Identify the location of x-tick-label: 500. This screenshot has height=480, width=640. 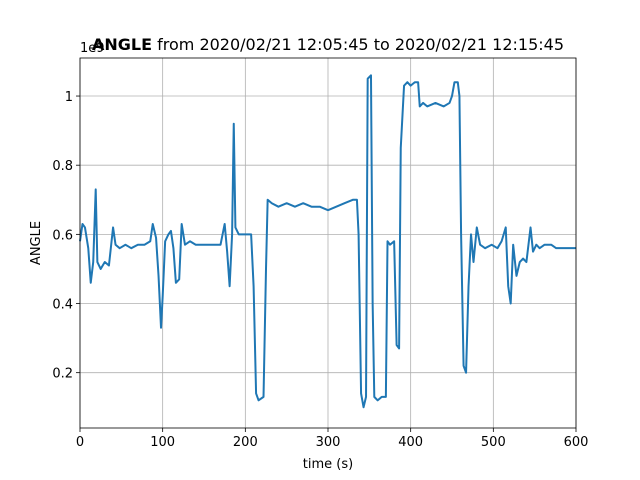
(493, 442).